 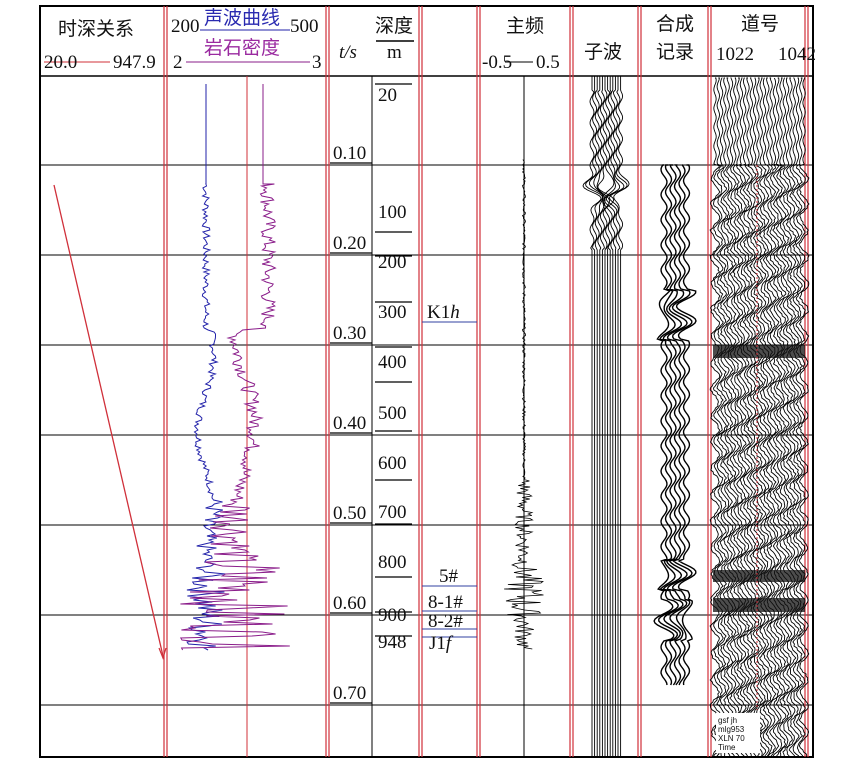 What do you see at coordinates (206, 367) in the screenshot?
I see `sonic-curve` at bounding box center [206, 367].